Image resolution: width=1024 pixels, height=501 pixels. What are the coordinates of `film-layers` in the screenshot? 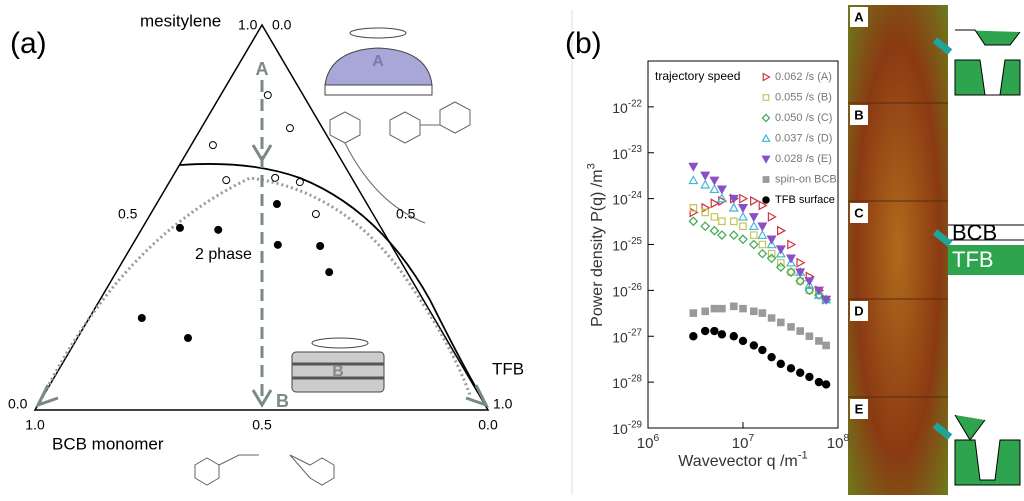 It's located at (338, 371).